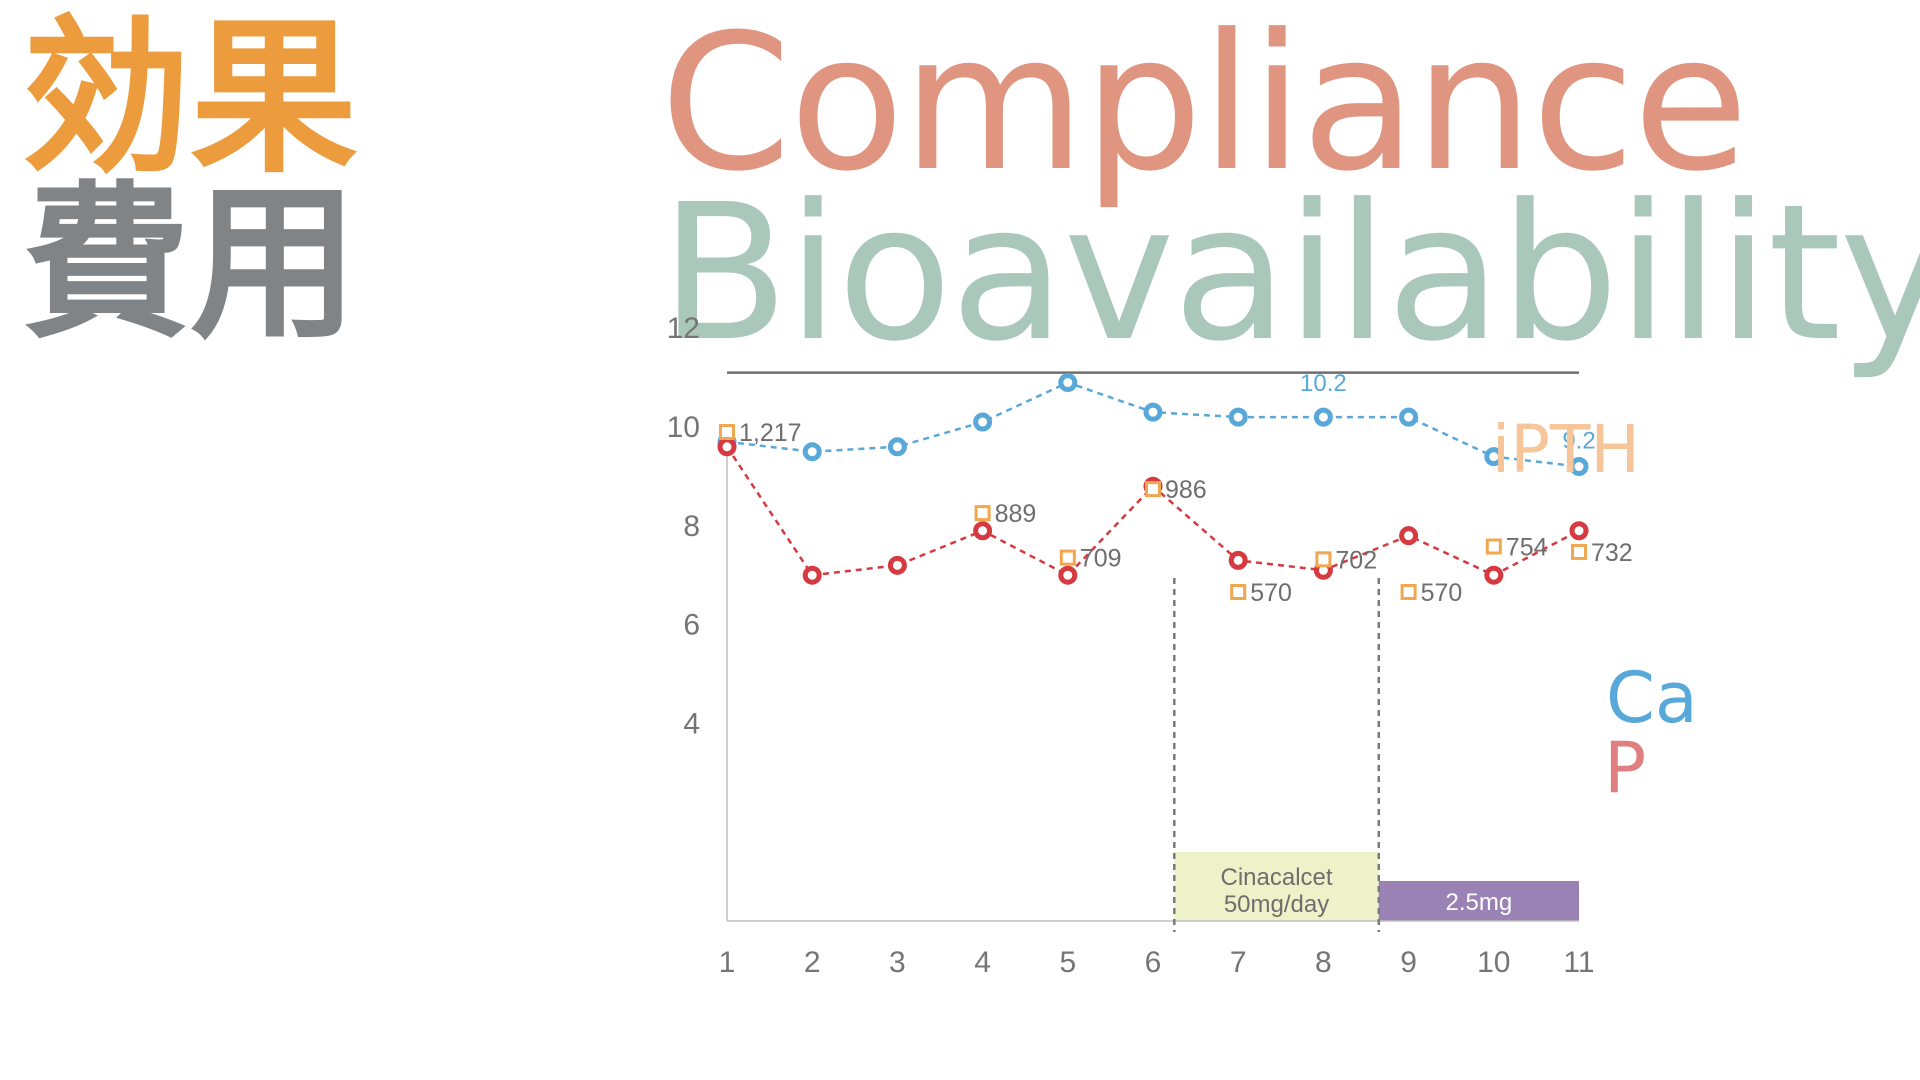 This screenshot has width=1920, height=1080. Describe the element at coordinates (1323, 383) in the screenshot. I see `ca-value-annotation: 10.2` at that location.